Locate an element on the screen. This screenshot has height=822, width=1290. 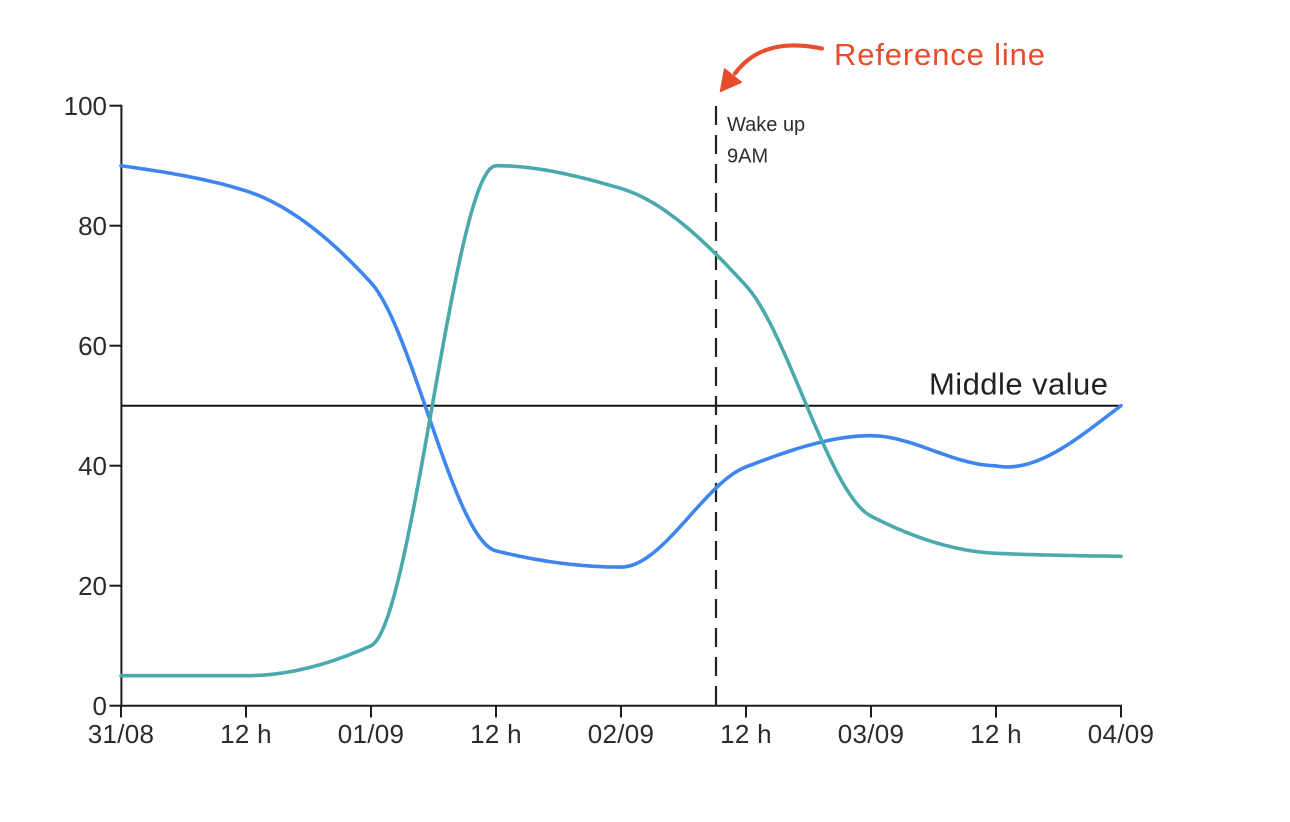
svg-text: 04/09 is located at coordinates (1121, 734).